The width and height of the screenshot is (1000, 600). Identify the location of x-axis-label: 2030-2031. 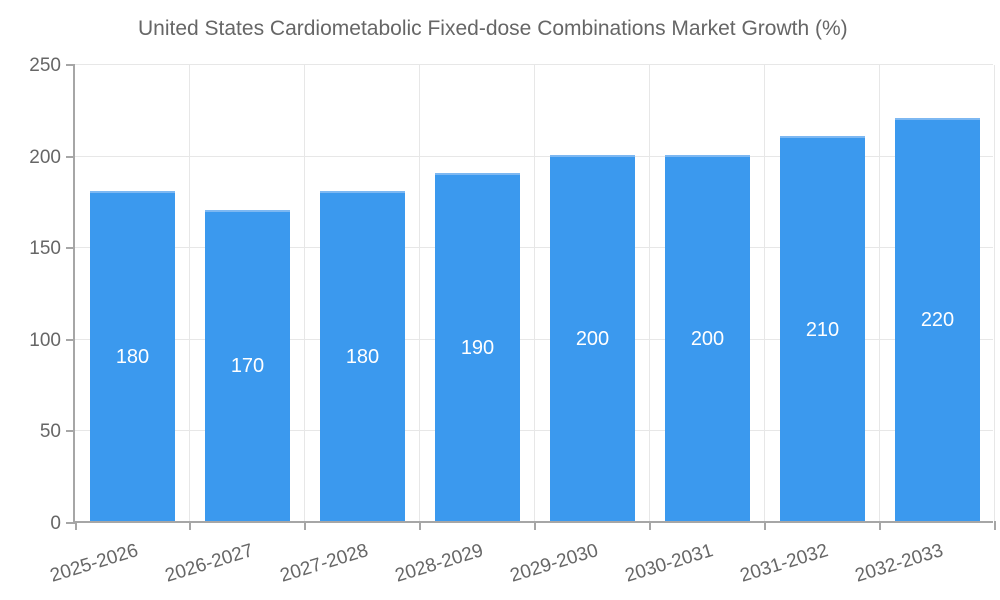
(669, 563).